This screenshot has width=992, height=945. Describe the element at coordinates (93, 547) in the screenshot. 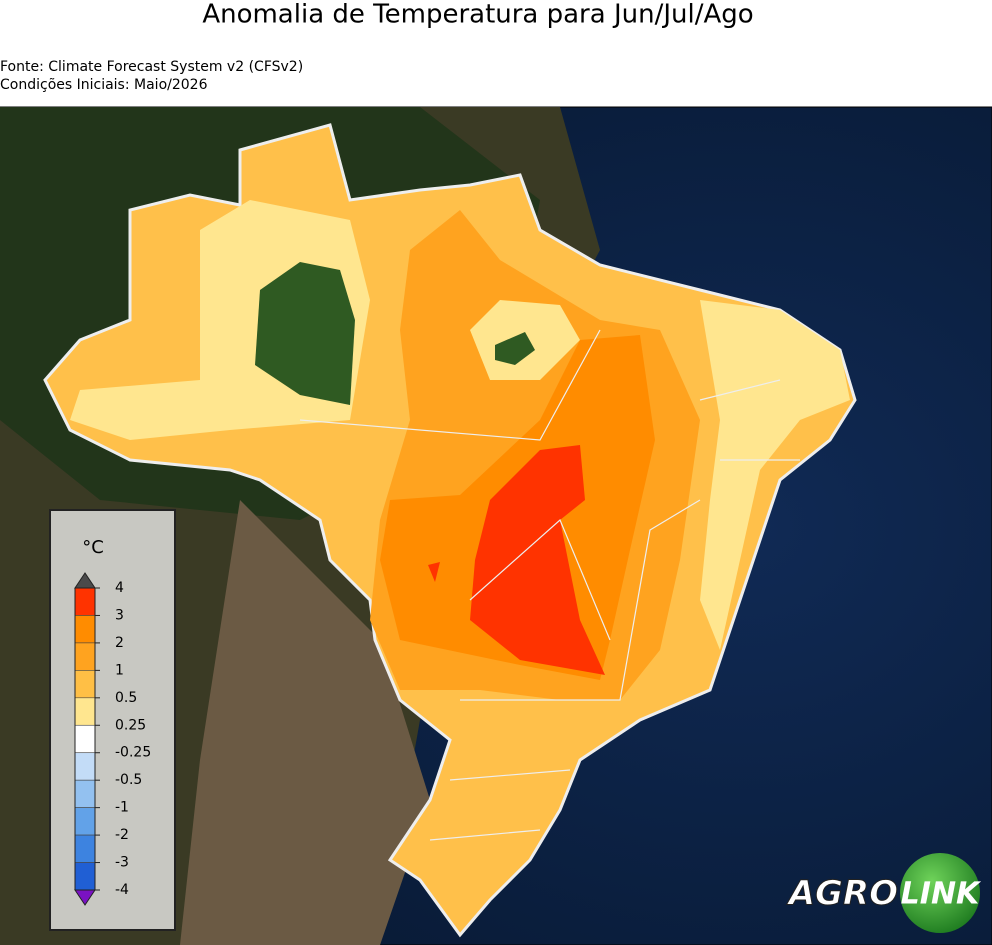

I see `legend-unit: °C` at that location.